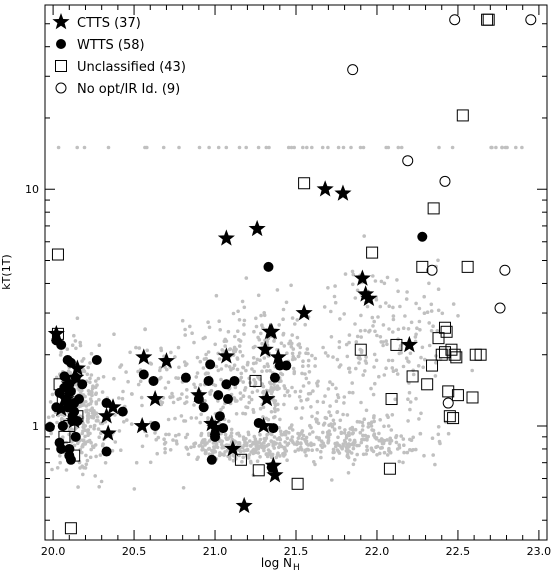 Image resolution: width=553 pixels, height=572 pixels. I want to click on legend-label: WTTS (58), so click(111, 45).